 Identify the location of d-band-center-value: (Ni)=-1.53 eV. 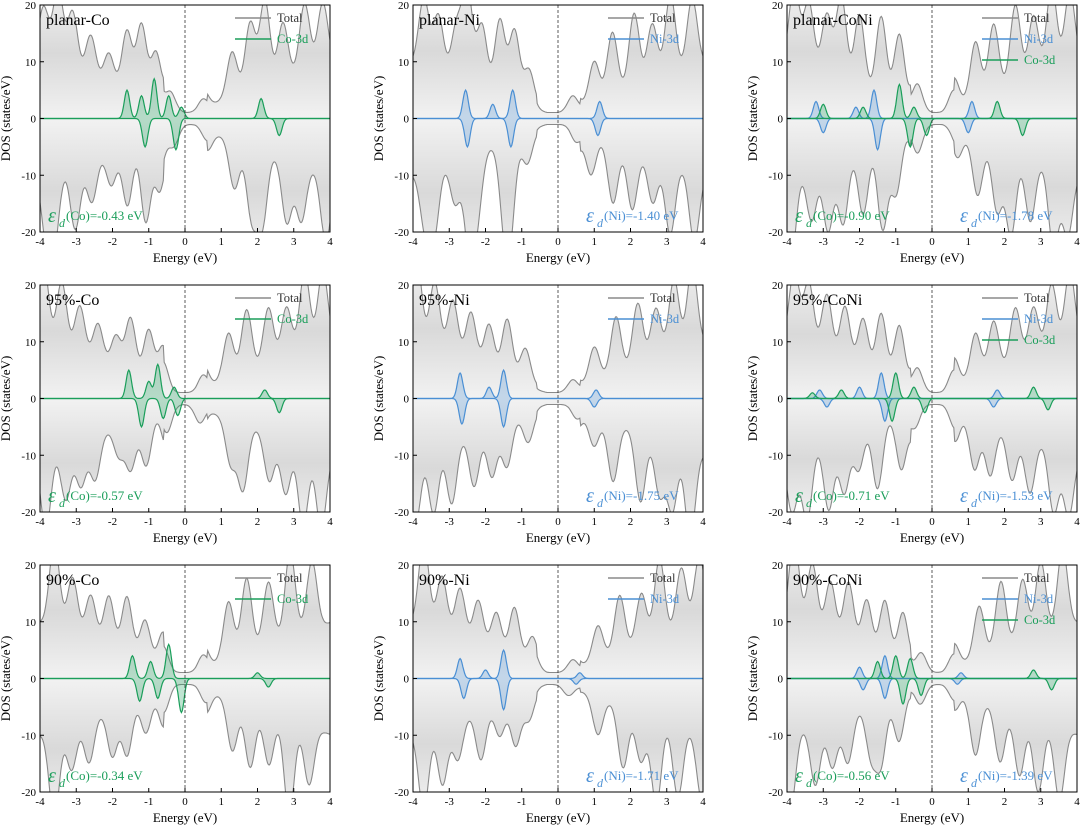
(1015, 495).